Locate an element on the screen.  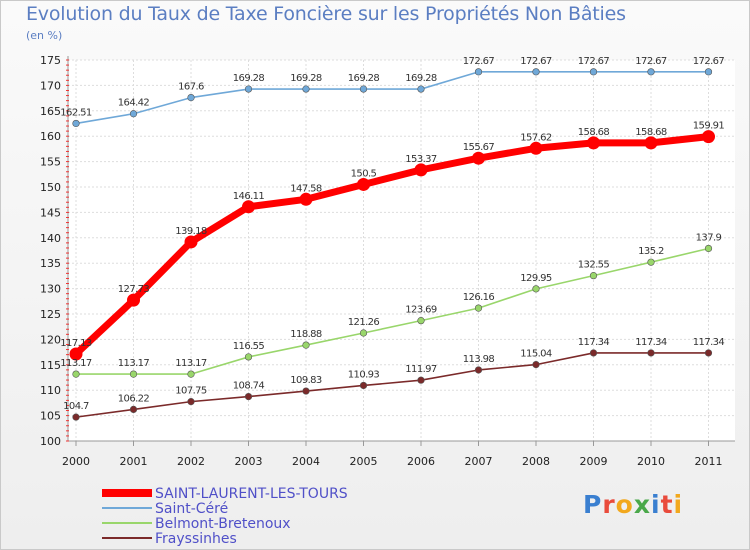
y-tick-label: 140 is located at coordinates (50, 238).